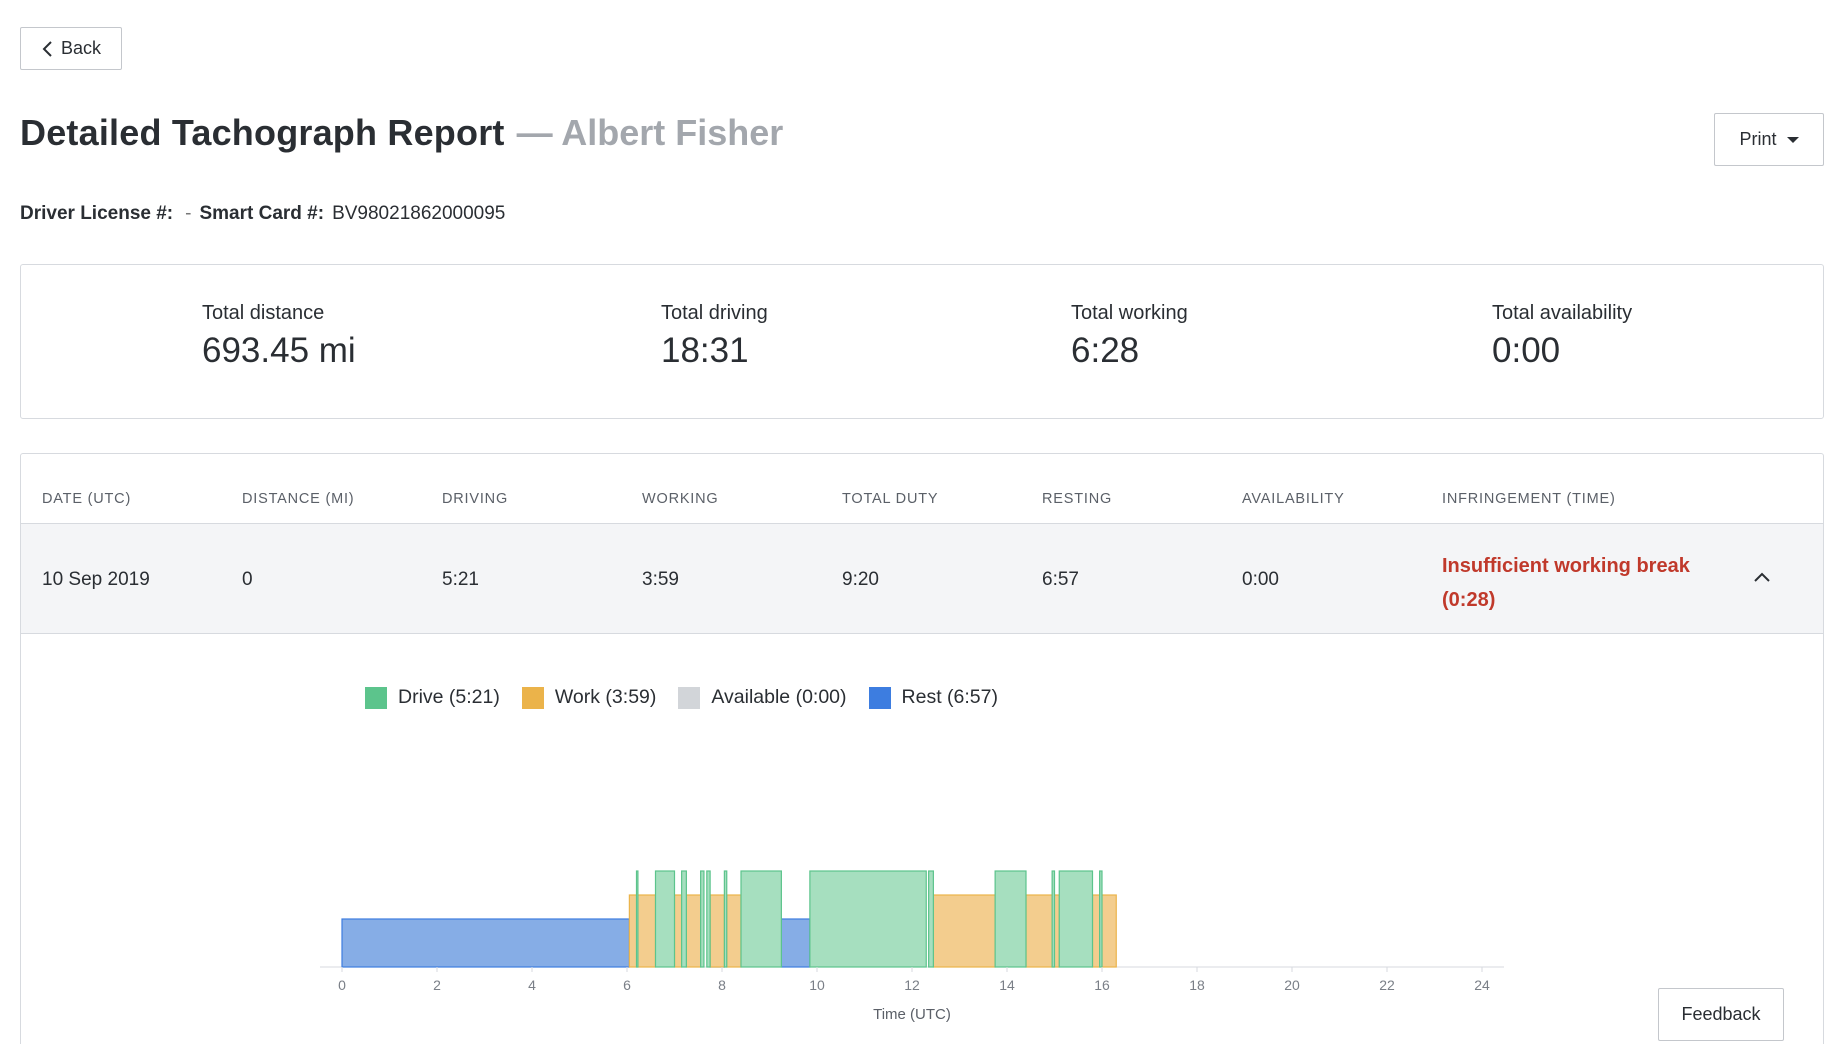  What do you see at coordinates (779, 697) in the screenshot?
I see `legend-label: Available (0:00)` at bounding box center [779, 697].